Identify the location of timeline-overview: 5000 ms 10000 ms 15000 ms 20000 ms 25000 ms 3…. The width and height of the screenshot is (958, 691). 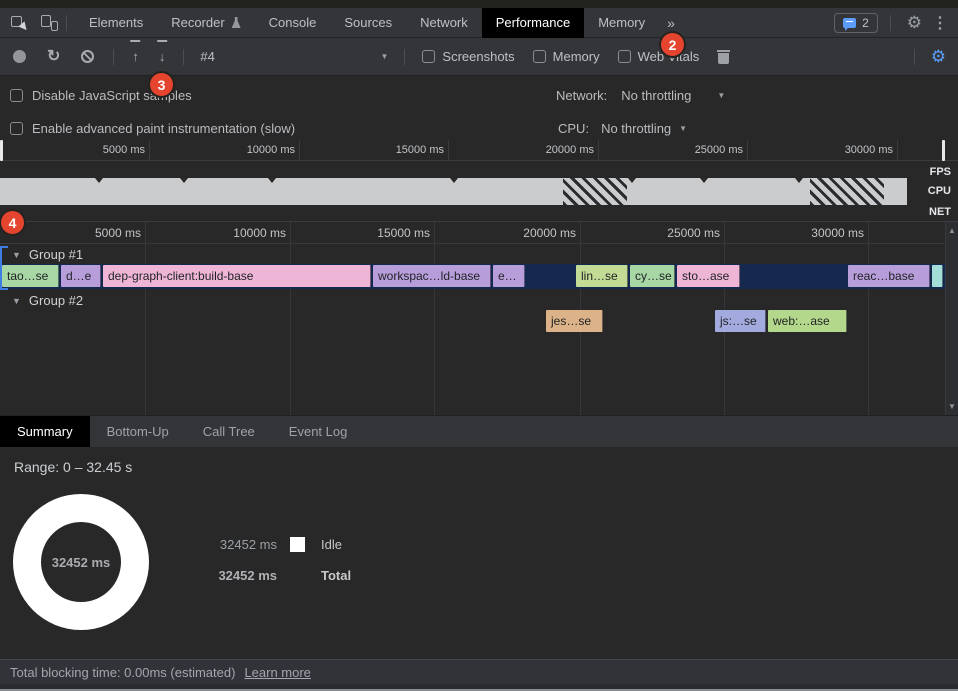
(479, 181).